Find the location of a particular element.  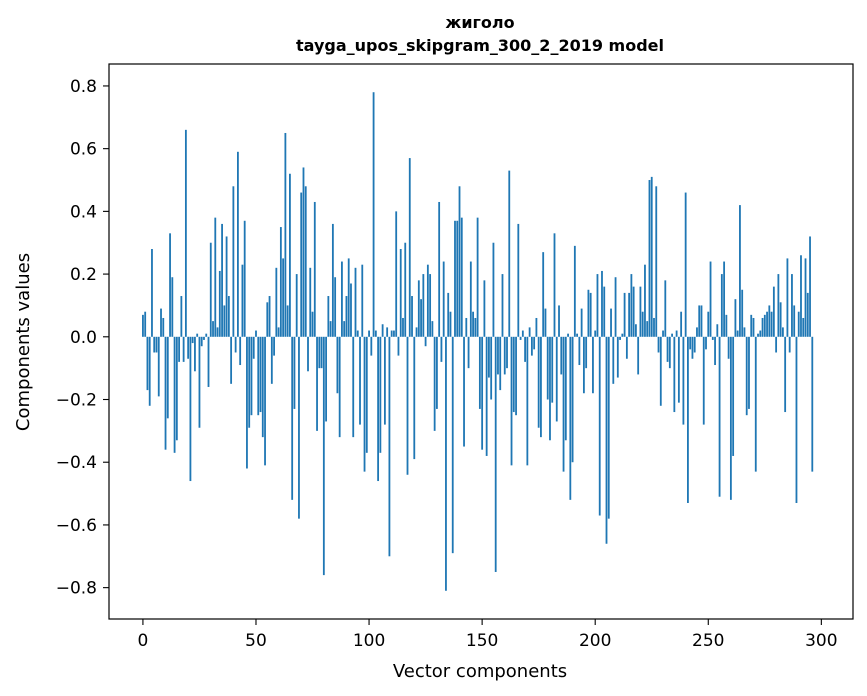

y-tick-label: 0.0 is located at coordinates (83, 338).